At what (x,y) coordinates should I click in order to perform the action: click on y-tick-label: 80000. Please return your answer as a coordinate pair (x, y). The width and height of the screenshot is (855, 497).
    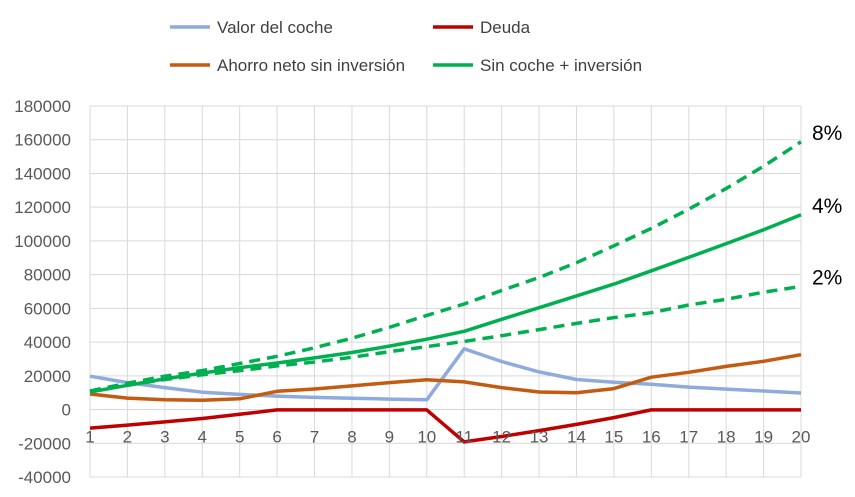
    Looking at the image, I should click on (47, 275).